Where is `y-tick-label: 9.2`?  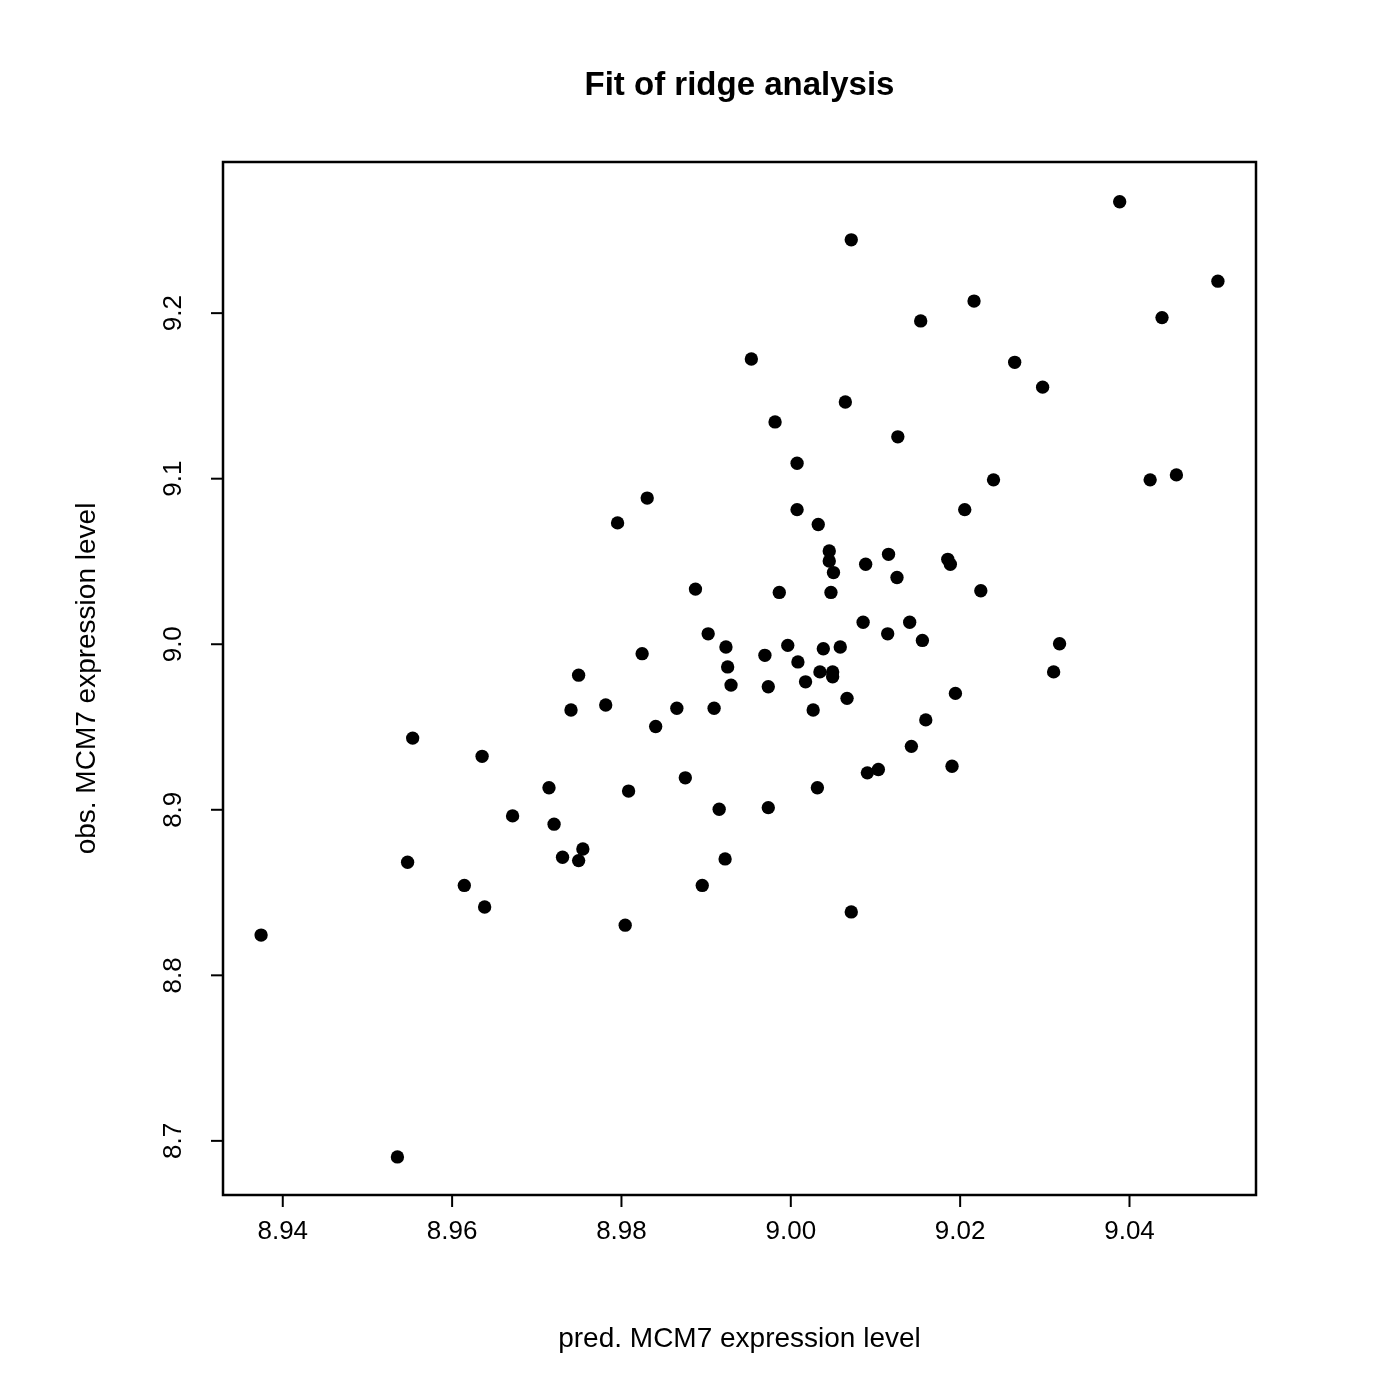 y-tick-label: 9.2 is located at coordinates (172, 313).